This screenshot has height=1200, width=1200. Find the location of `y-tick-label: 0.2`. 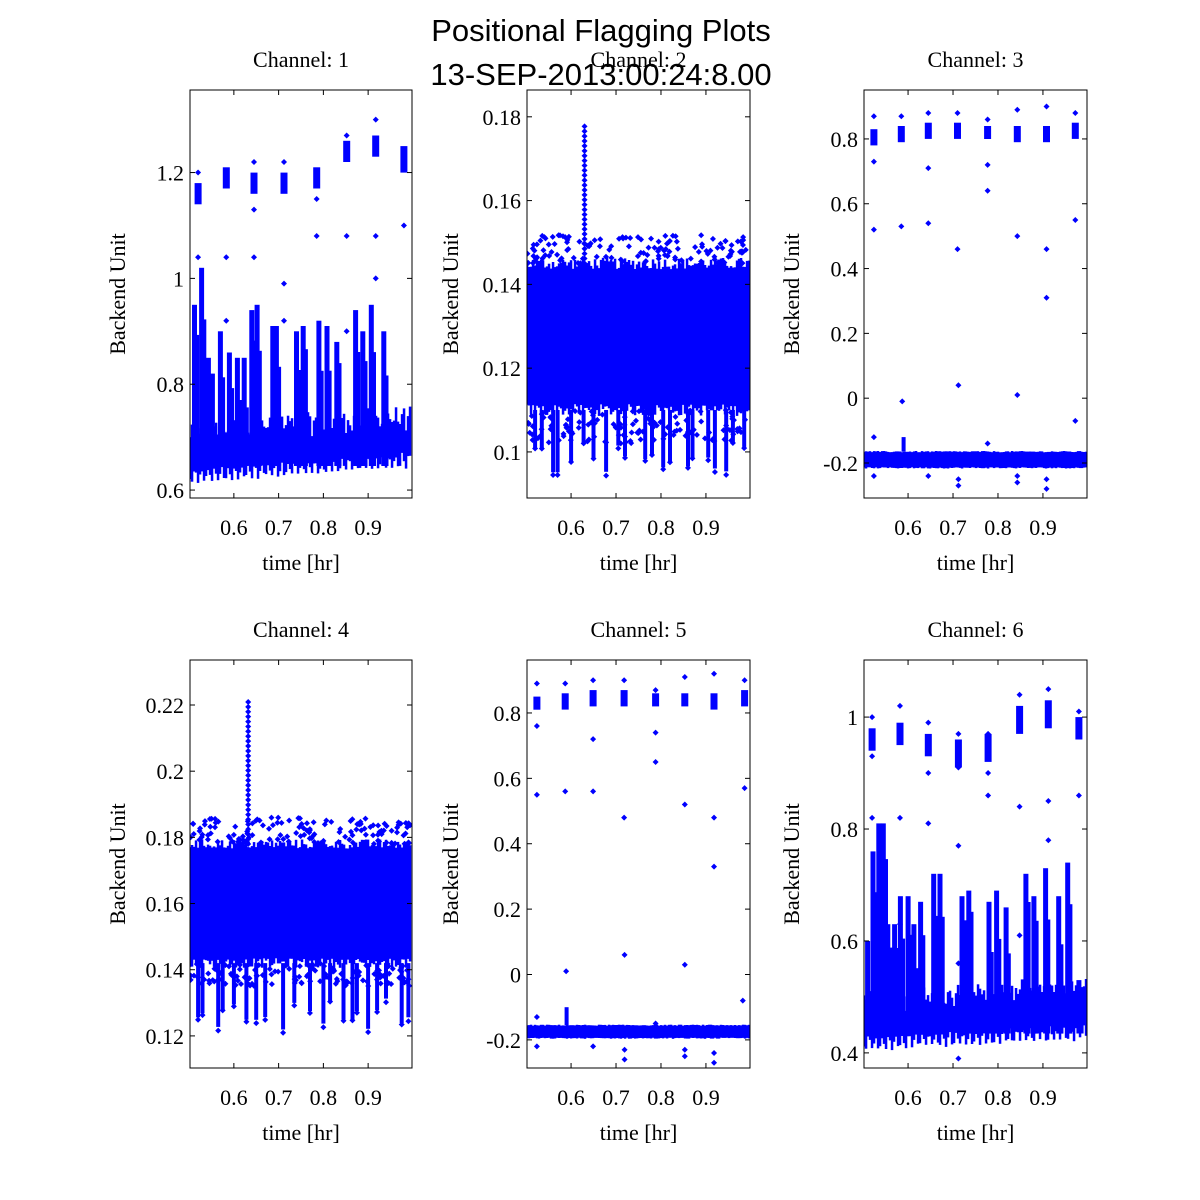

y-tick-label: 0.2 is located at coordinates (508, 909).